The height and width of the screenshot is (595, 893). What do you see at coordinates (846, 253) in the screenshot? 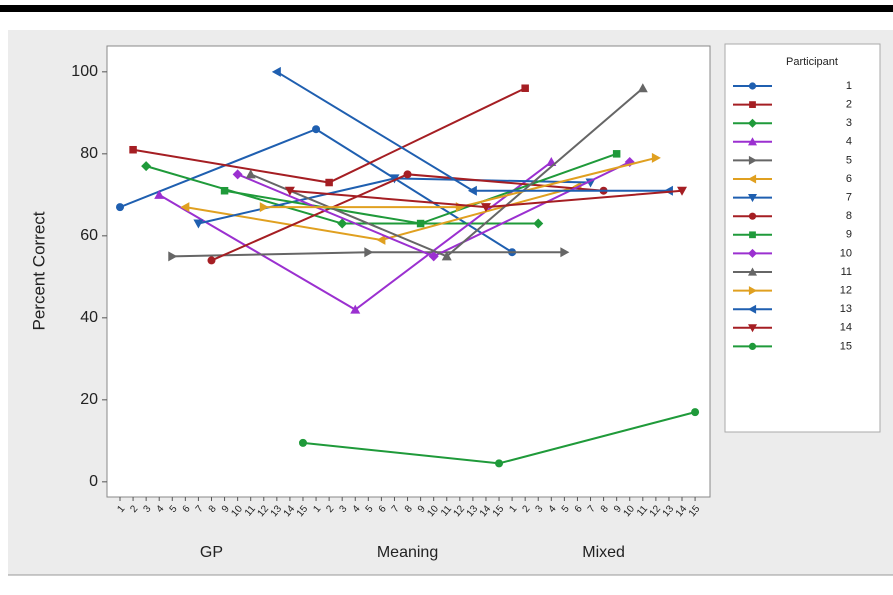
I see `legend-label: 10` at bounding box center [846, 253].